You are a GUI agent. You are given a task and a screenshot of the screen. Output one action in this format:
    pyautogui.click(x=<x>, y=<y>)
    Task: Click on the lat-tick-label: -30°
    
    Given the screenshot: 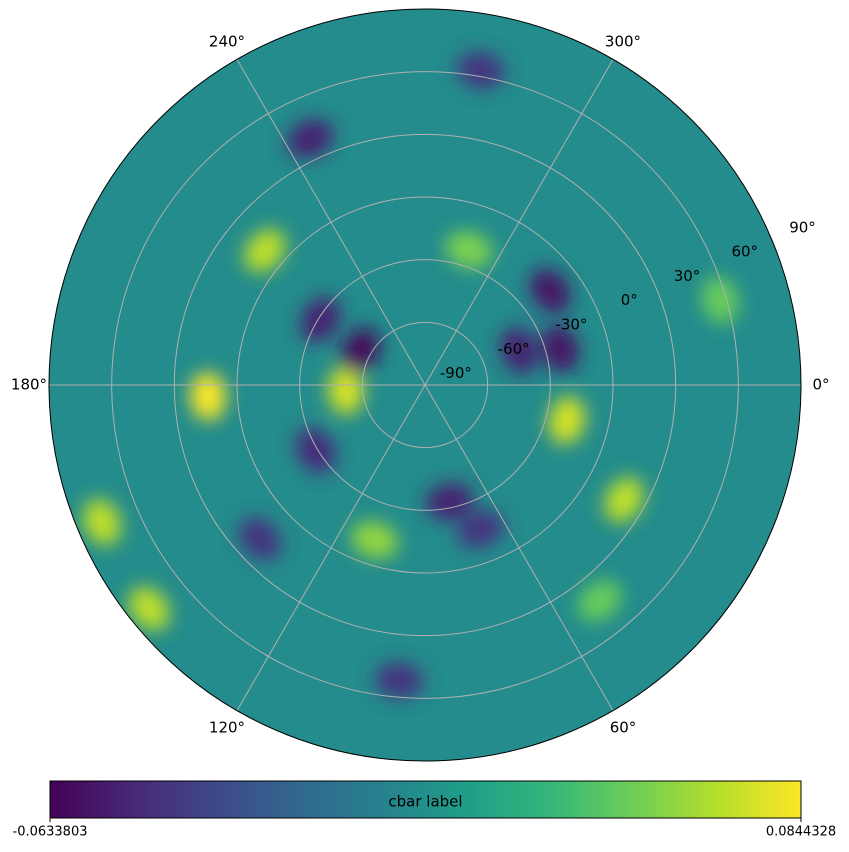 What is the action you would take?
    pyautogui.click(x=571, y=325)
    